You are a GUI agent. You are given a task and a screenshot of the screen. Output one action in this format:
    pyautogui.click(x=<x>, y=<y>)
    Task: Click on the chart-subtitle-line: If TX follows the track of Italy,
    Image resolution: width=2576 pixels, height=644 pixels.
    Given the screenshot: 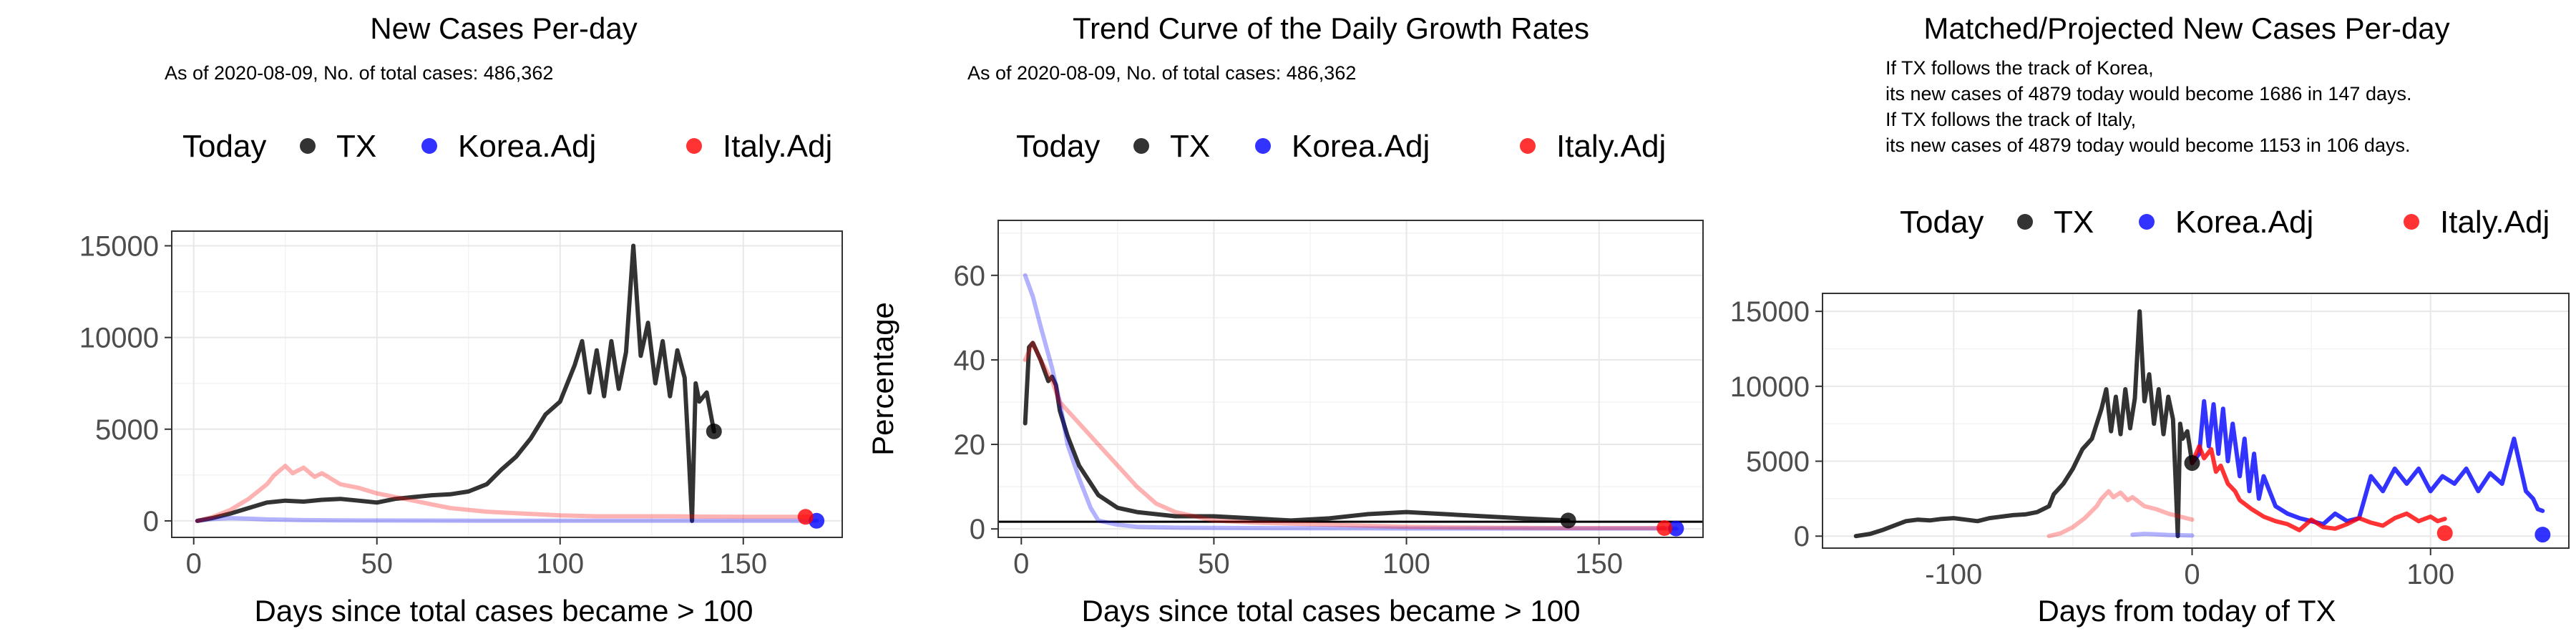 What is the action you would take?
    pyautogui.click(x=2010, y=119)
    